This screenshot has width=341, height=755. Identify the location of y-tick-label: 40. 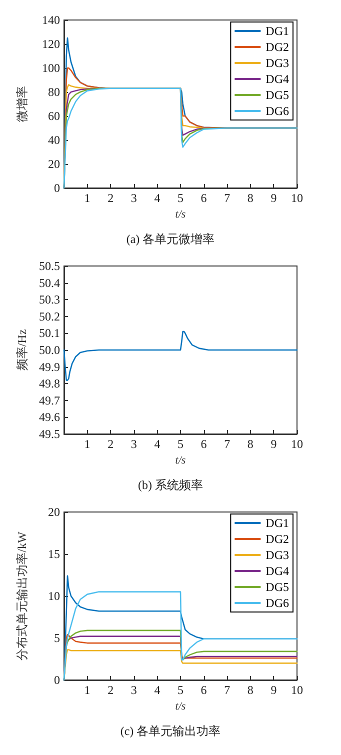
(54, 140).